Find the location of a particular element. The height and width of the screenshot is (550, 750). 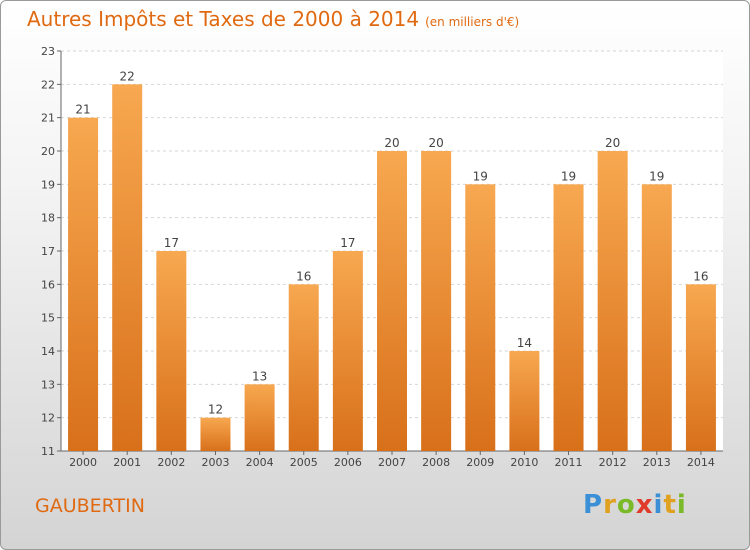

x-tick-label: 2000 is located at coordinates (83, 462).